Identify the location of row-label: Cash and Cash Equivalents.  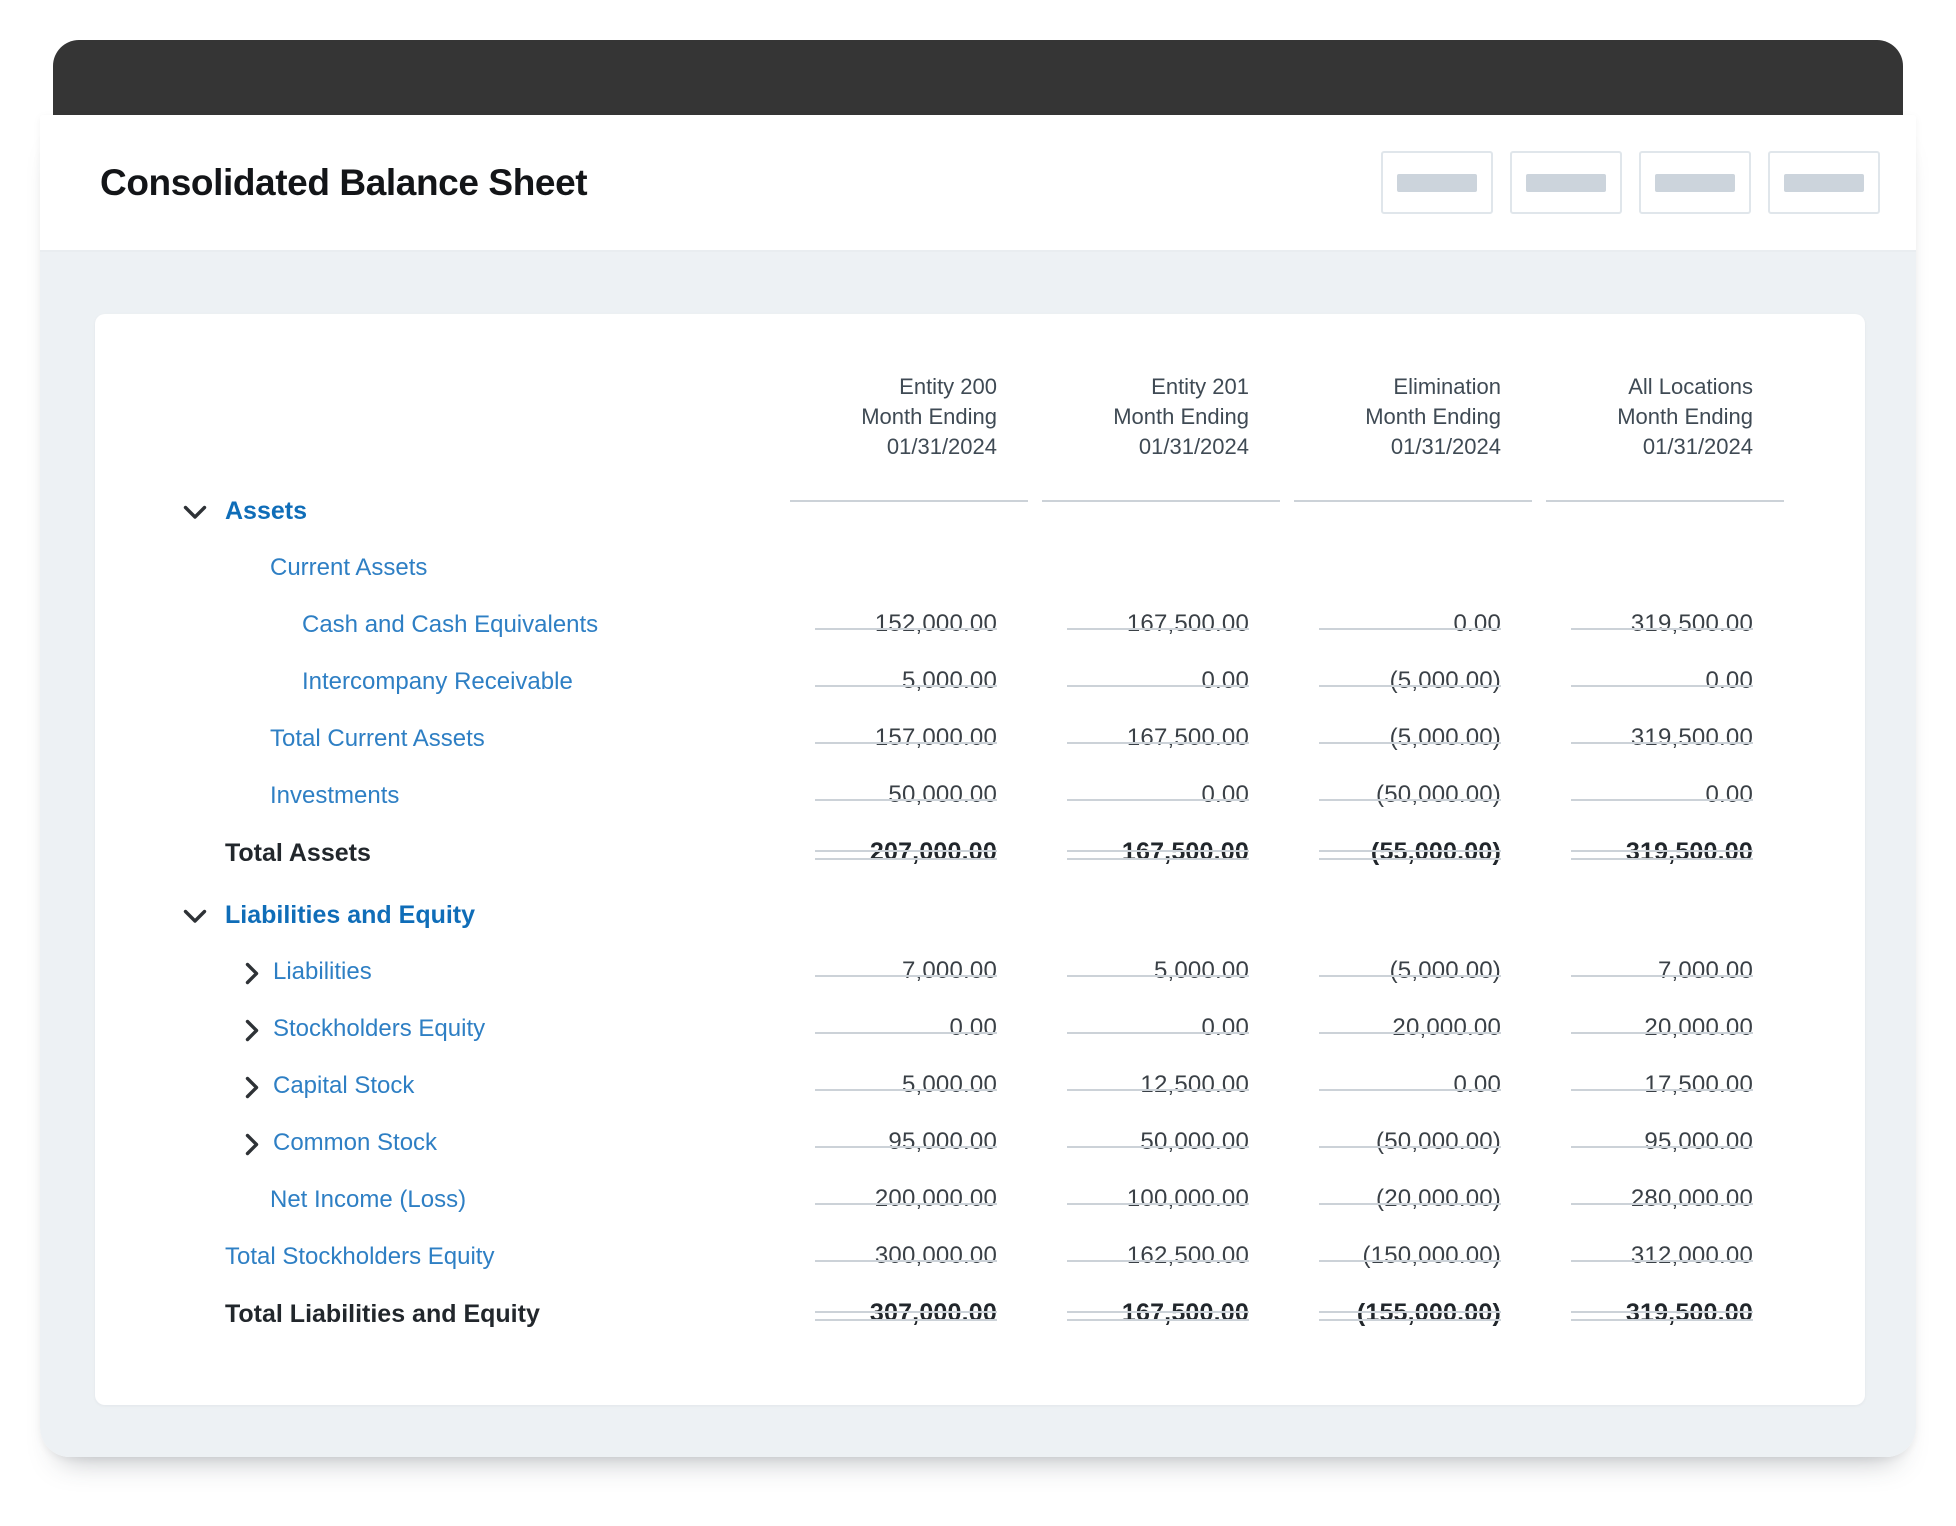
(450, 624).